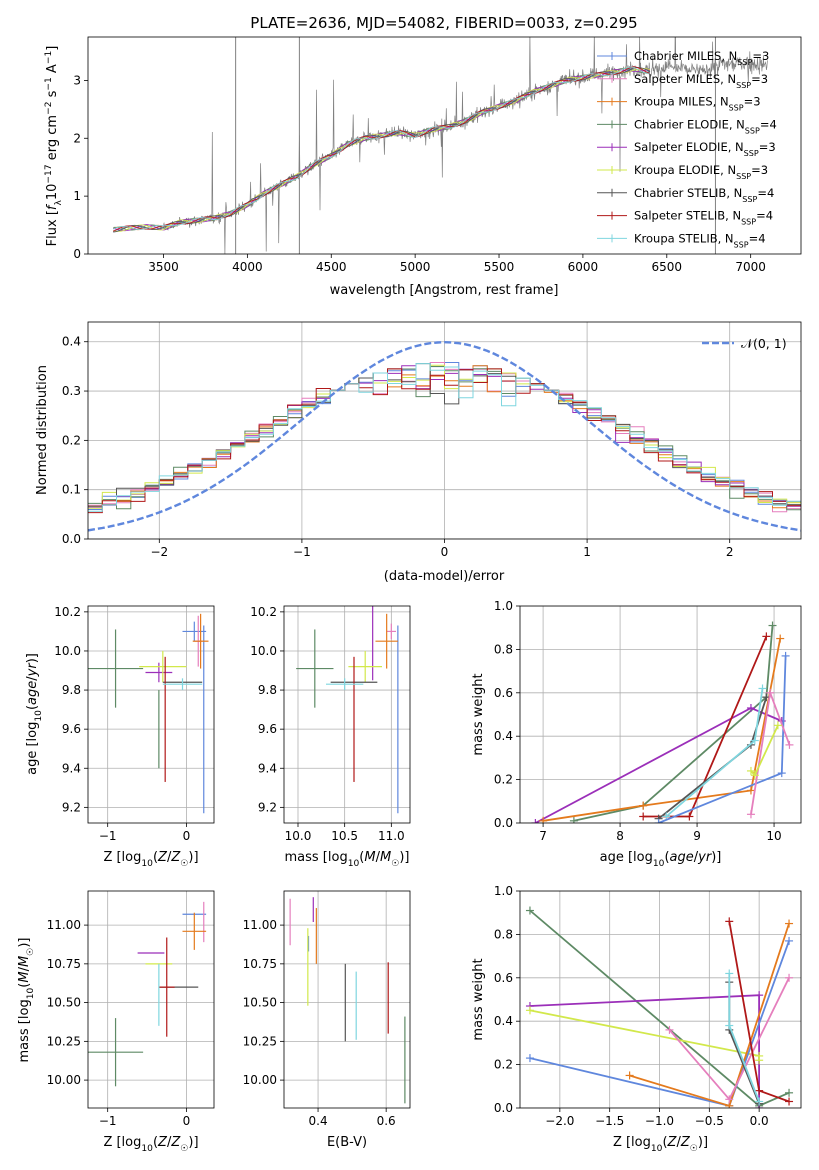 The height and width of the screenshot is (1170, 819). I want to click on x-tick-label: 6500, so click(667, 267).